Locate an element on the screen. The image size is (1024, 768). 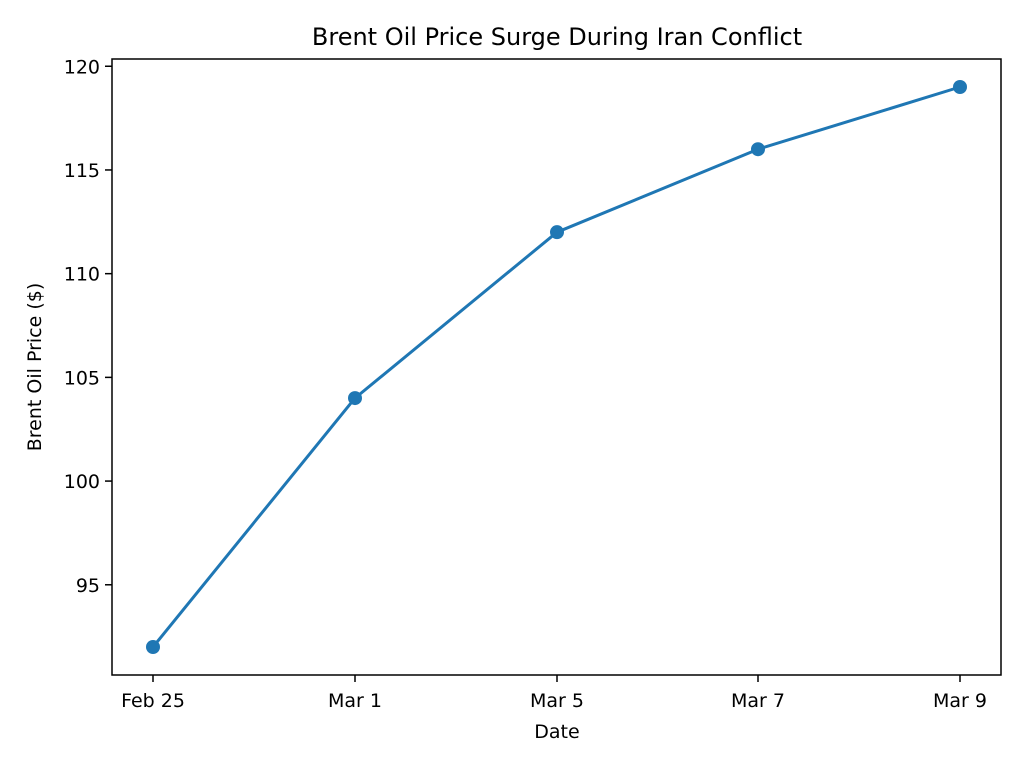
x-axis-label: Date is located at coordinates (556, 732).